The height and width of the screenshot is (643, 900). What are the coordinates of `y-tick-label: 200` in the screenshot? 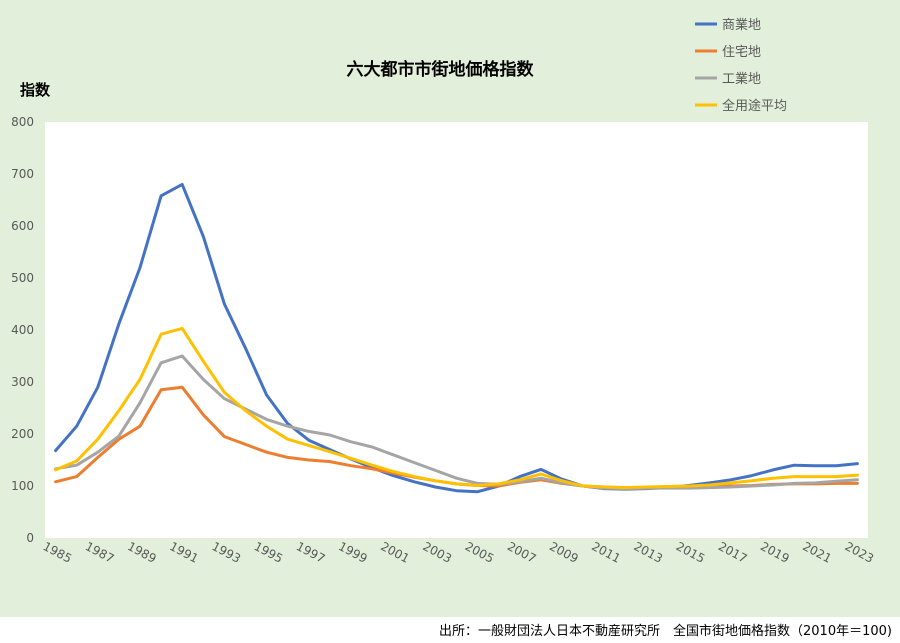 It's located at (22, 434).